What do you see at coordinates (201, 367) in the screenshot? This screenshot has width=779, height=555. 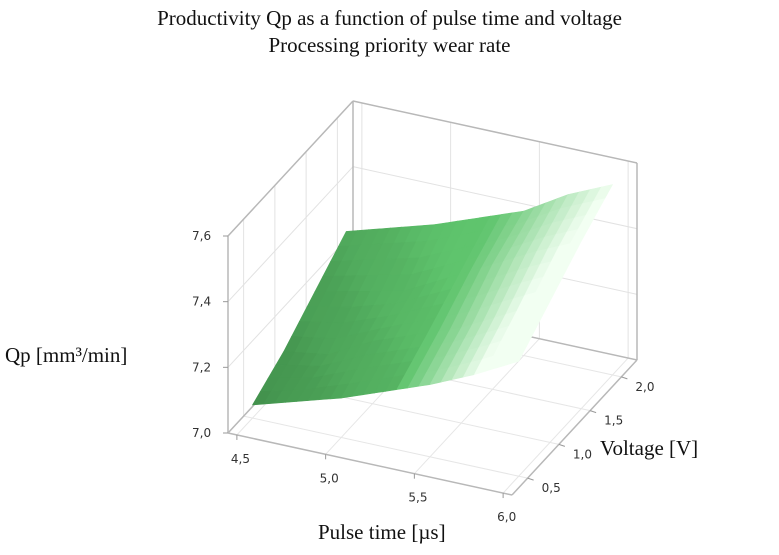 I see `z-tick-label: 7,2` at bounding box center [201, 367].